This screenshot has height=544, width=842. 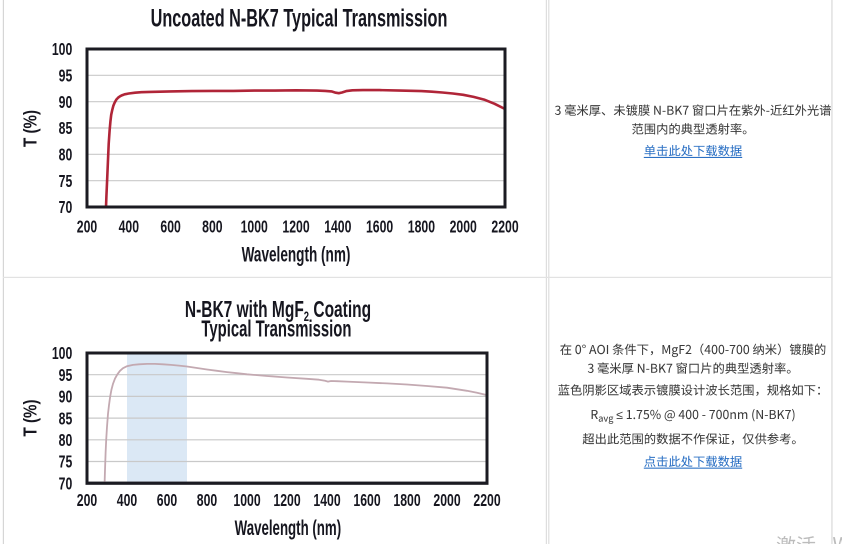 What do you see at coordinates (299, 18) in the screenshot?
I see `svg-text:Uncoated N-BK7 Typical Transmi: Uncoated N-BK7 Typical Transmission` at bounding box center [299, 18].